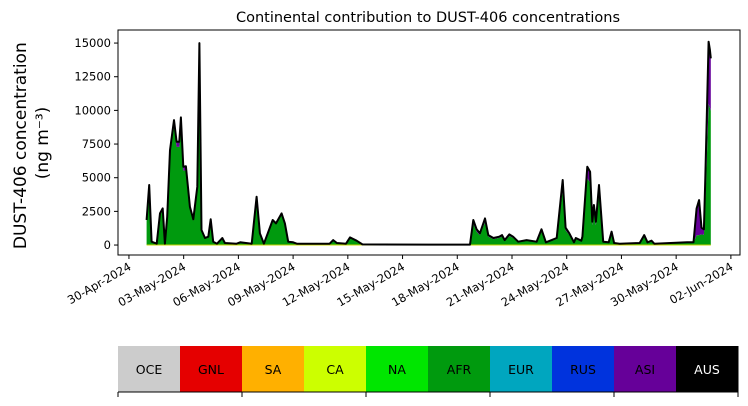 The height and width of the screenshot is (406, 748). What do you see at coordinates (32, 143) in the screenshot?
I see `y-axis-label: DUST-406 concentration (ng m⁻³)` at bounding box center [32, 143].